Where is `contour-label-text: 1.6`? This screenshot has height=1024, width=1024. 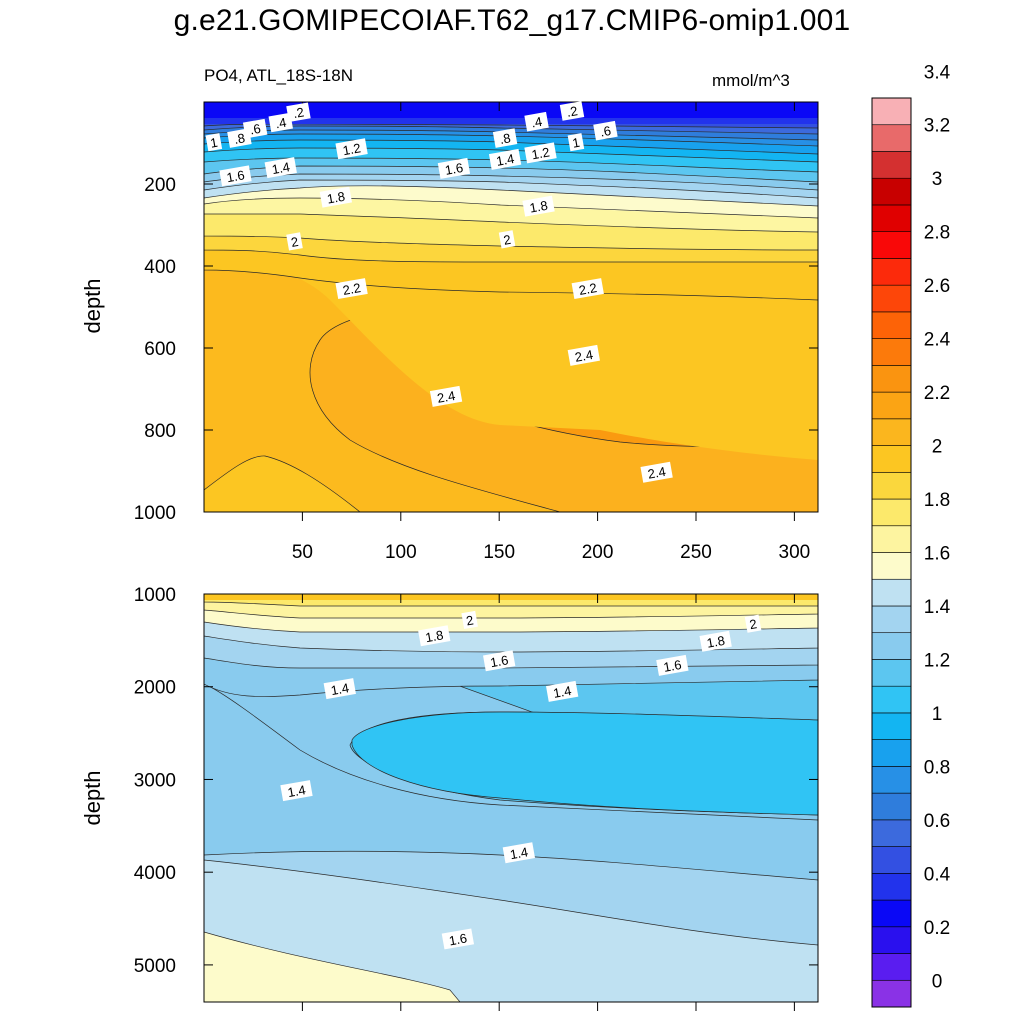 contour-label-text: 1.6 is located at coordinates (454, 169).